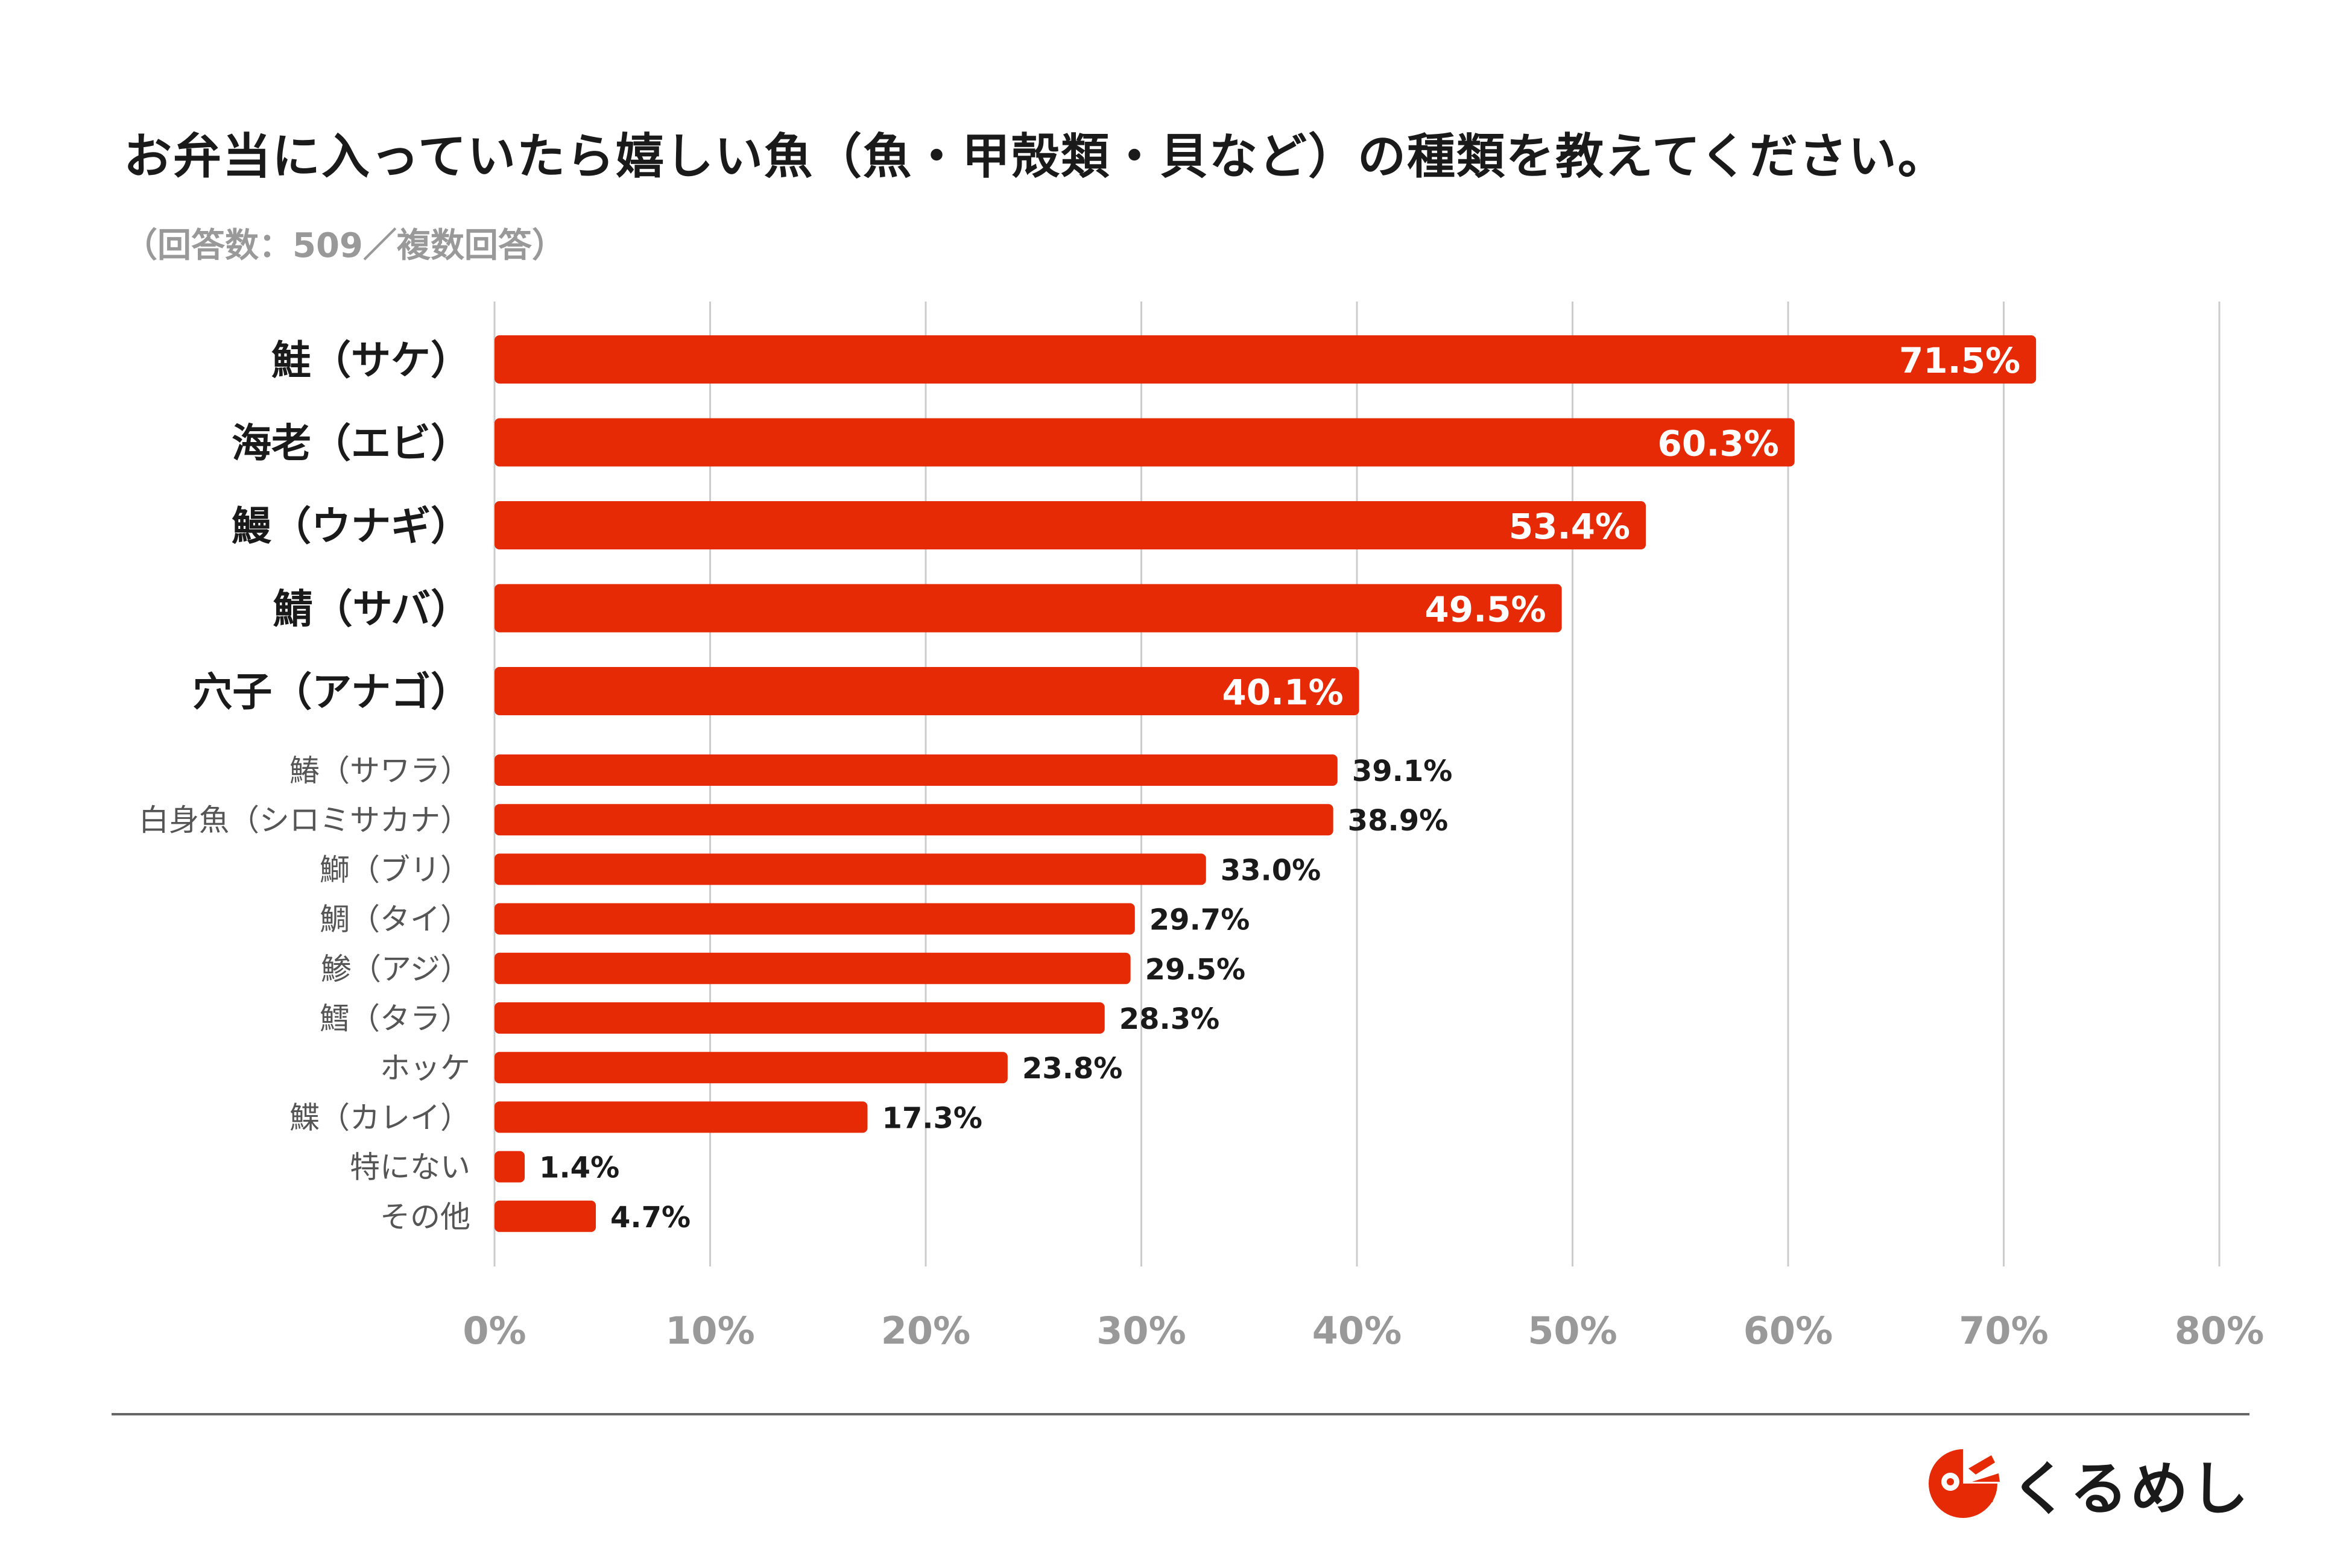 This screenshot has width=2352, height=1568. I want to click on value-label: 1.4%, so click(579, 1168).